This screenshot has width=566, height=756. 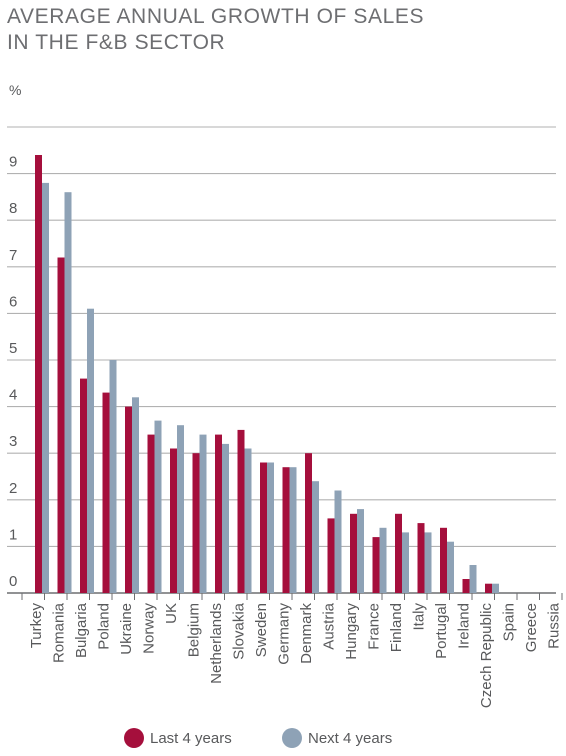 I want to click on bar-ireland-last-4-years, so click(x=466, y=586).